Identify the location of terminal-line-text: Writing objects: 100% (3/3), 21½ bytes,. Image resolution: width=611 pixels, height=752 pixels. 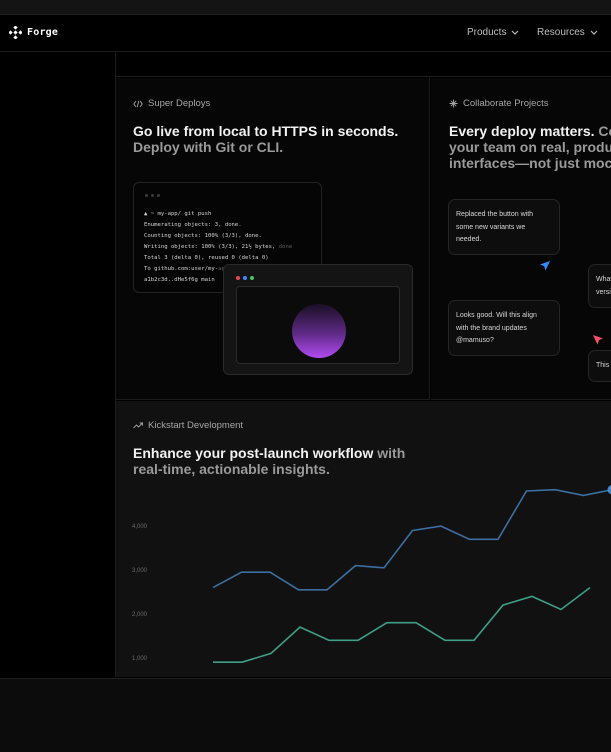
(211, 247).